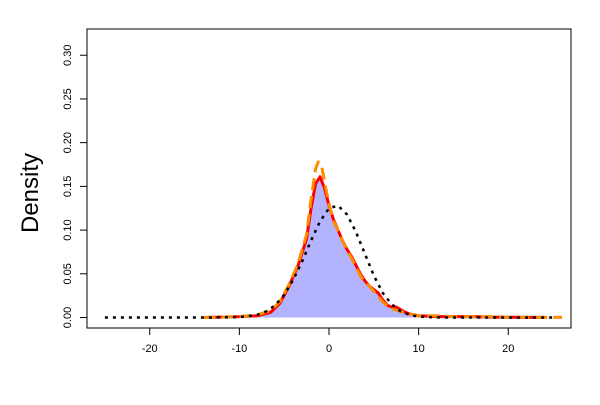  Describe the element at coordinates (68, 98) in the screenshot. I see `y-tick-label: 0.25` at that location.